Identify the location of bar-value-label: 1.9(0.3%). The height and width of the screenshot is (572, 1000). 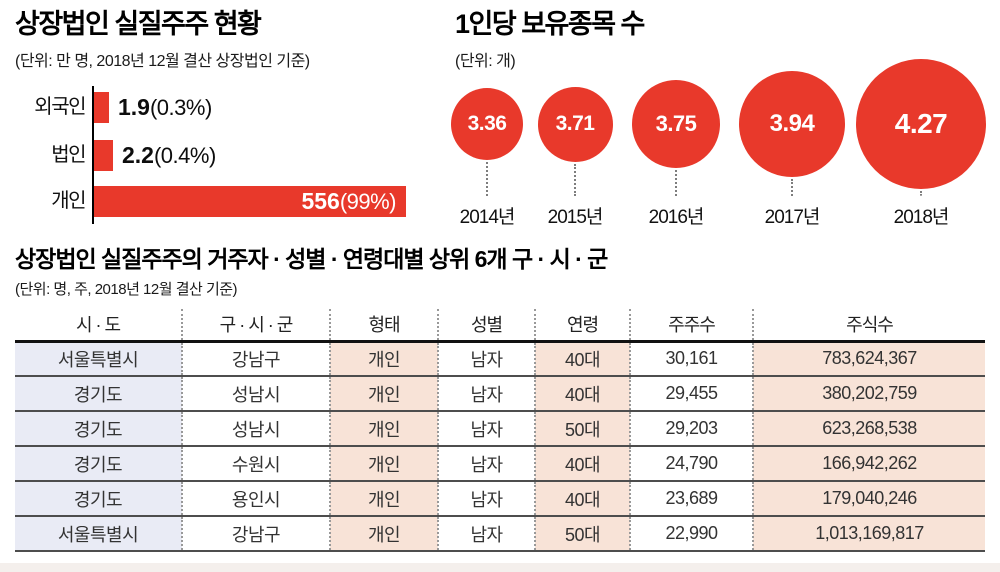
(165, 107).